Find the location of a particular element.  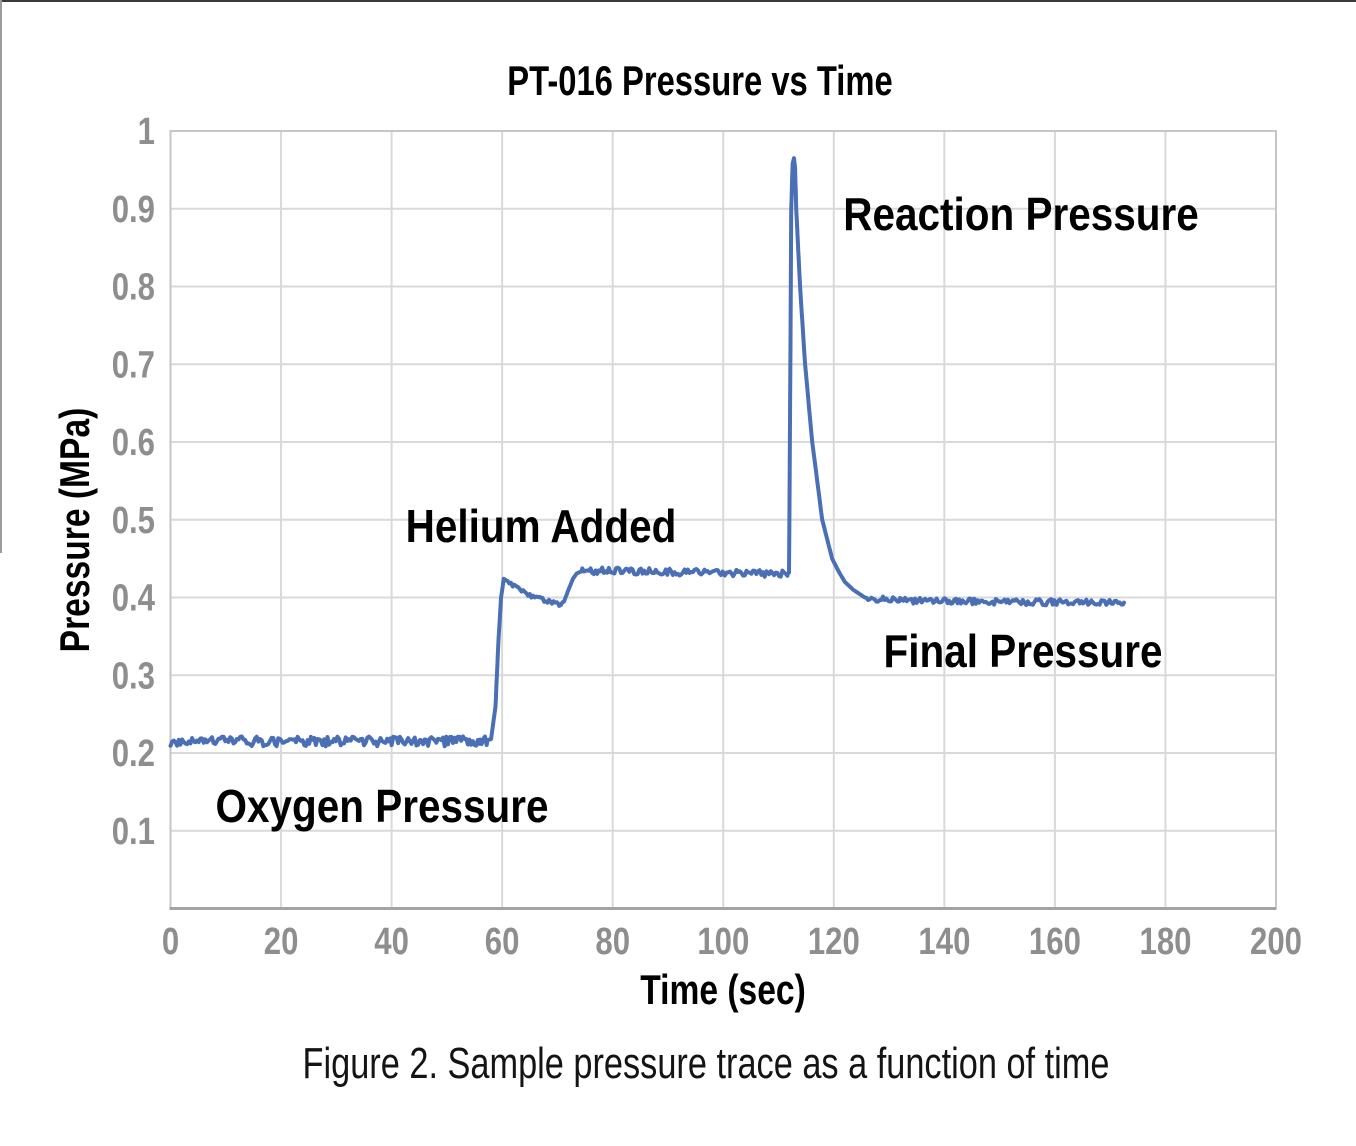

annotation-helium-added: Helium Added is located at coordinates (541, 525).